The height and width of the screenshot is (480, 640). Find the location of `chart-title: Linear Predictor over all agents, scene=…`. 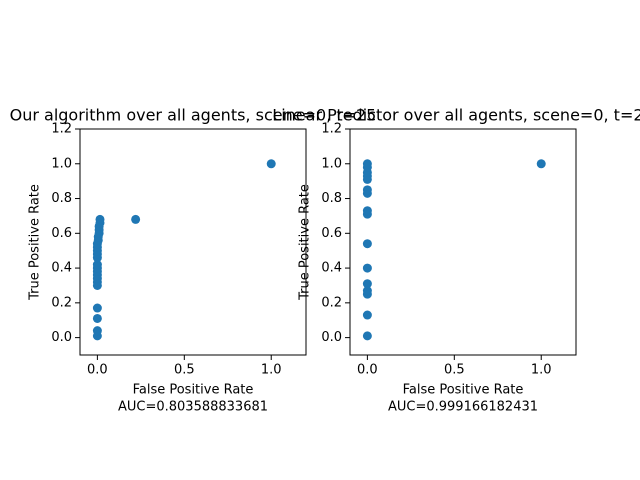

chart-title: Linear Predictor over all agents, scene=… is located at coordinates (456, 115).